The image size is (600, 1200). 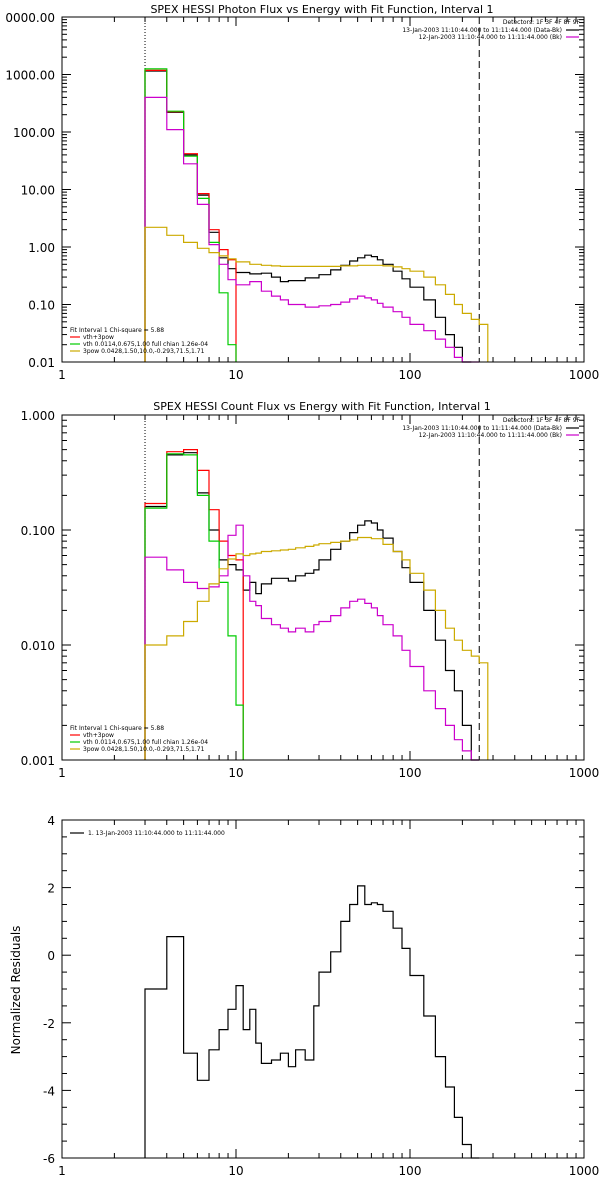 I want to click on residuals-series-line, so click(x=312, y=1022).